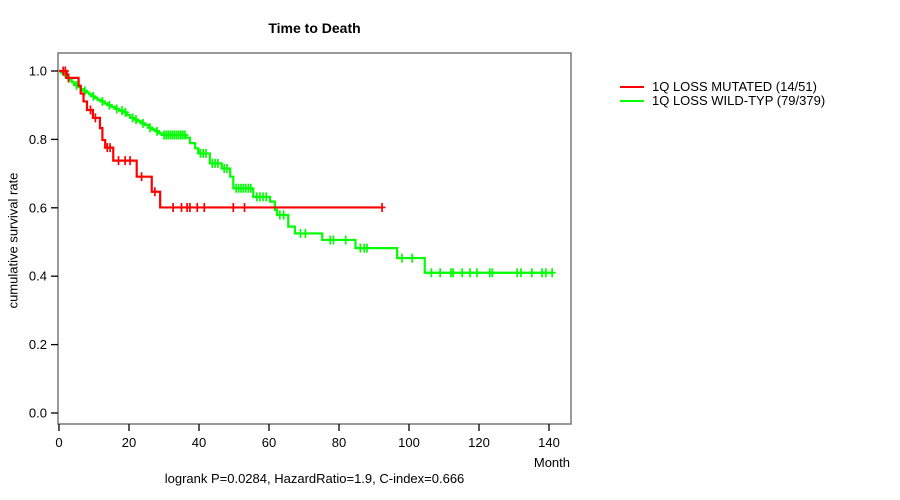 Image resolution: width=900 pixels, height=500 pixels. I want to click on x-tick-label: 140, so click(549, 442).